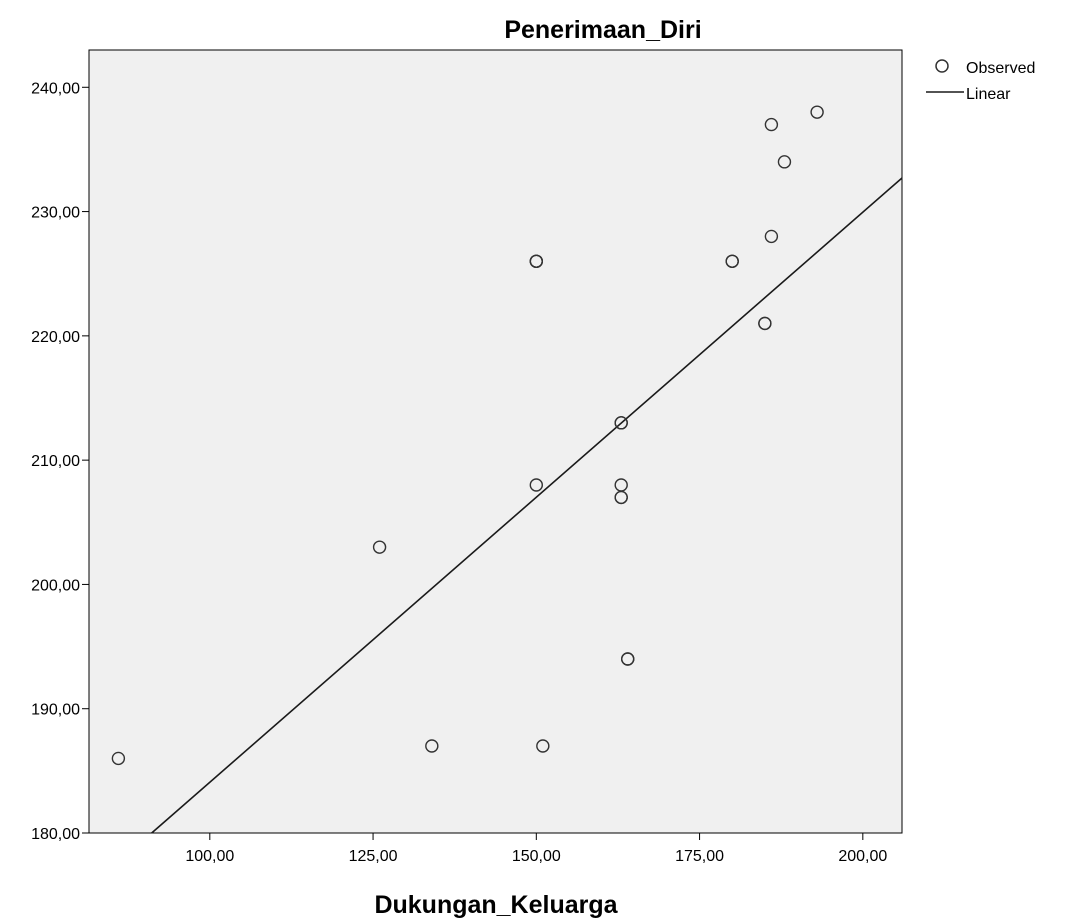 This screenshot has height=922, width=1069. I want to click on legend-observed-label: Observed, so click(1000, 68).